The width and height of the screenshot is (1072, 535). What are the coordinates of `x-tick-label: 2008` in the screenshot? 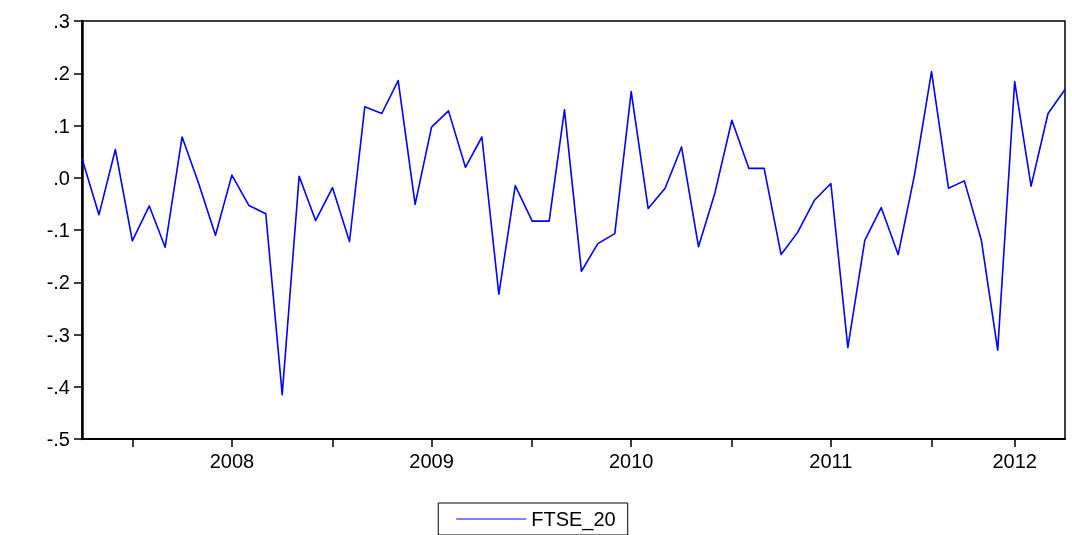 It's located at (232, 461).